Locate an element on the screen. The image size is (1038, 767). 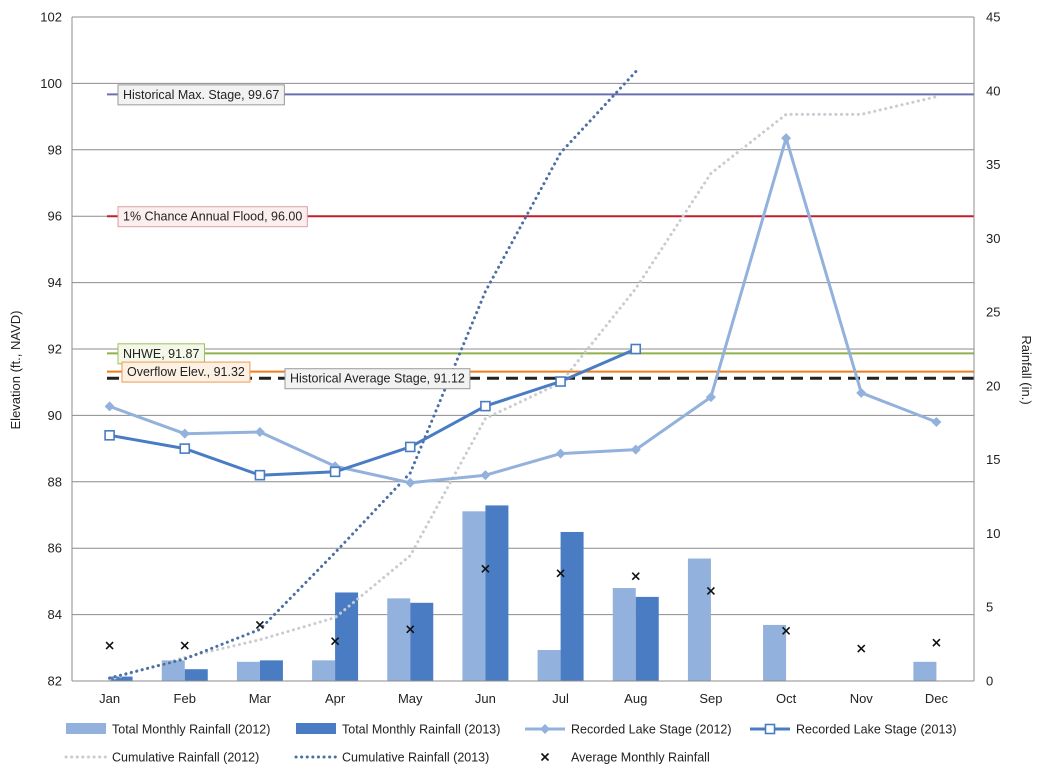
y-right-tick-label: 20 is located at coordinates (993, 385).